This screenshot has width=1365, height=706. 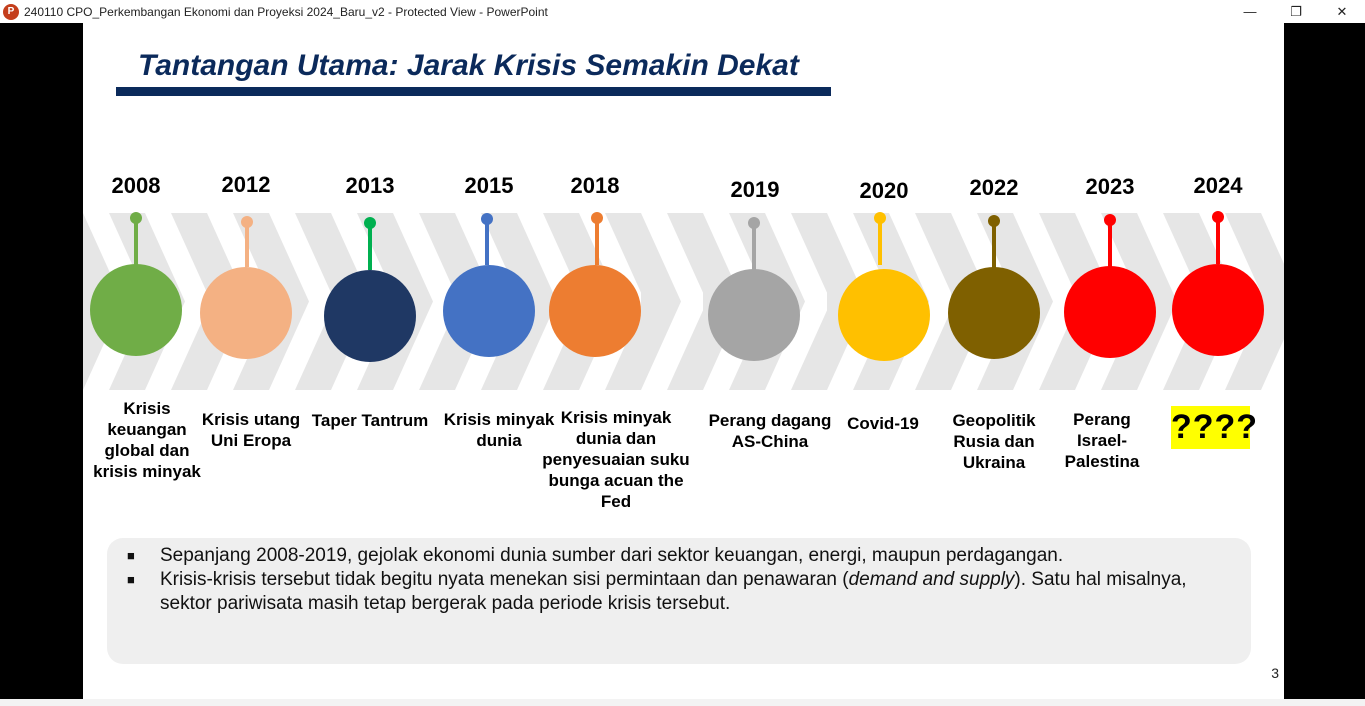 I want to click on window-controls: — ❐ ✕, so click(x=1296, y=11).